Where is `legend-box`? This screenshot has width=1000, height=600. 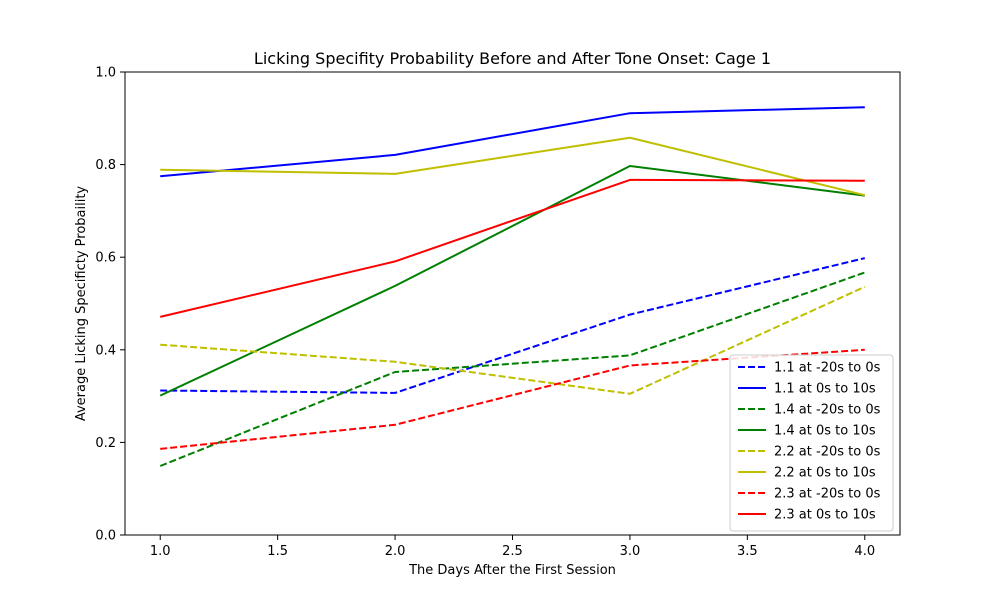 legend-box is located at coordinates (811, 443).